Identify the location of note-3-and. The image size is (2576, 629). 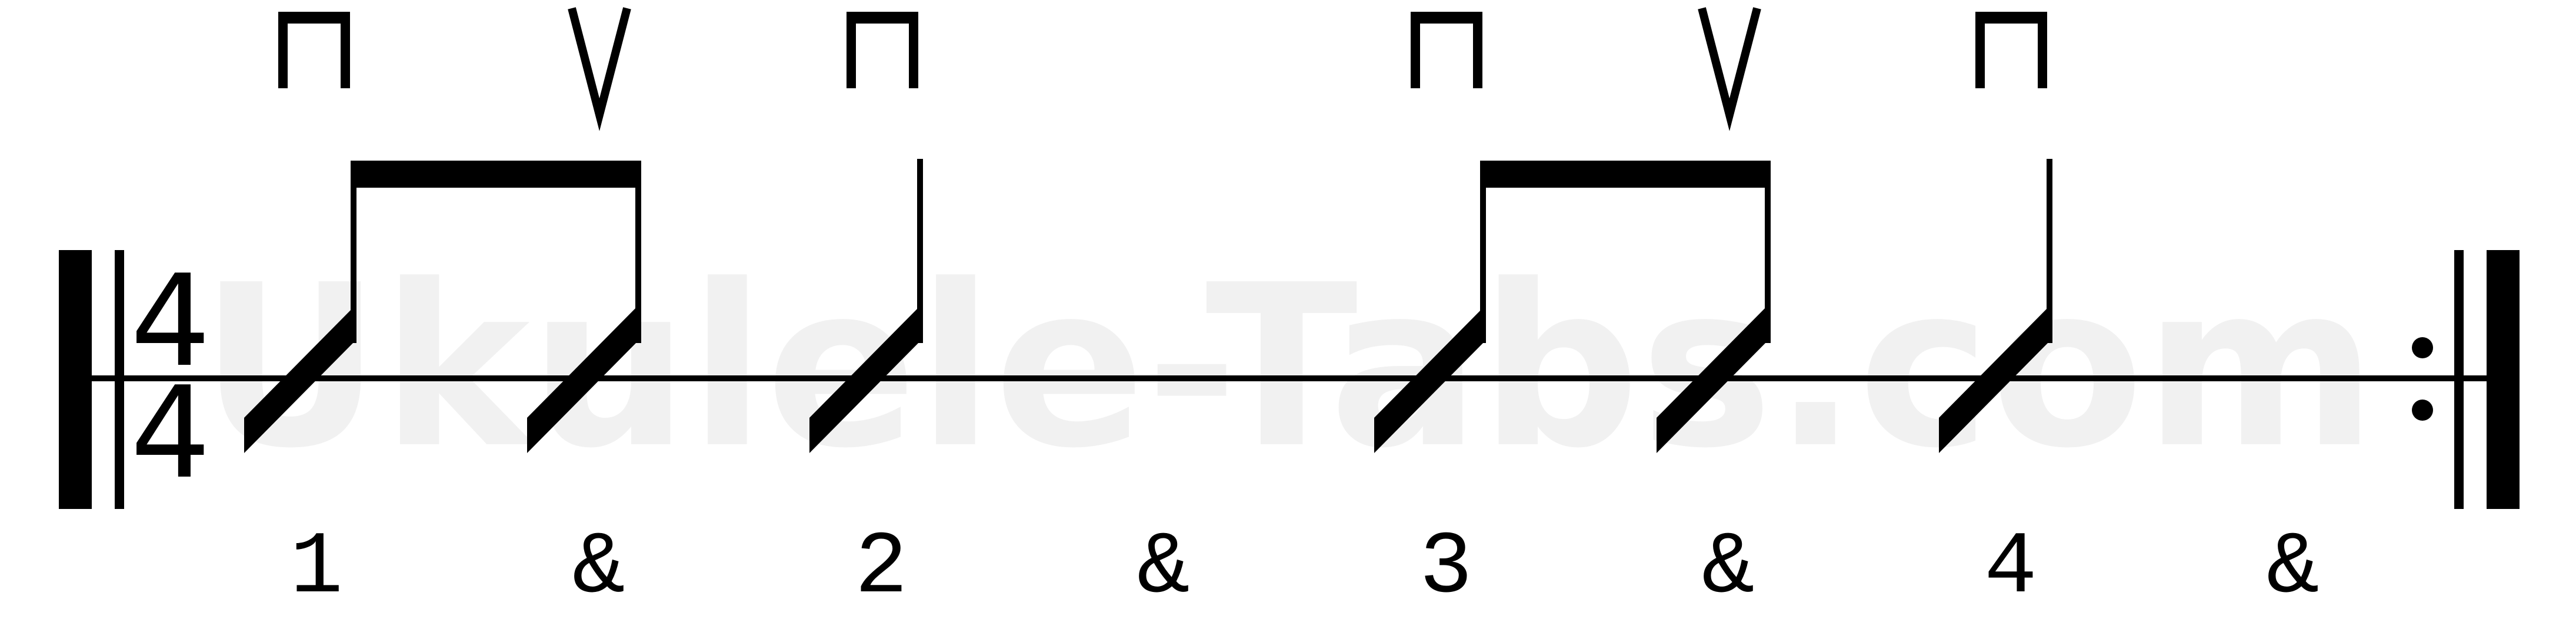
(1714, 307).